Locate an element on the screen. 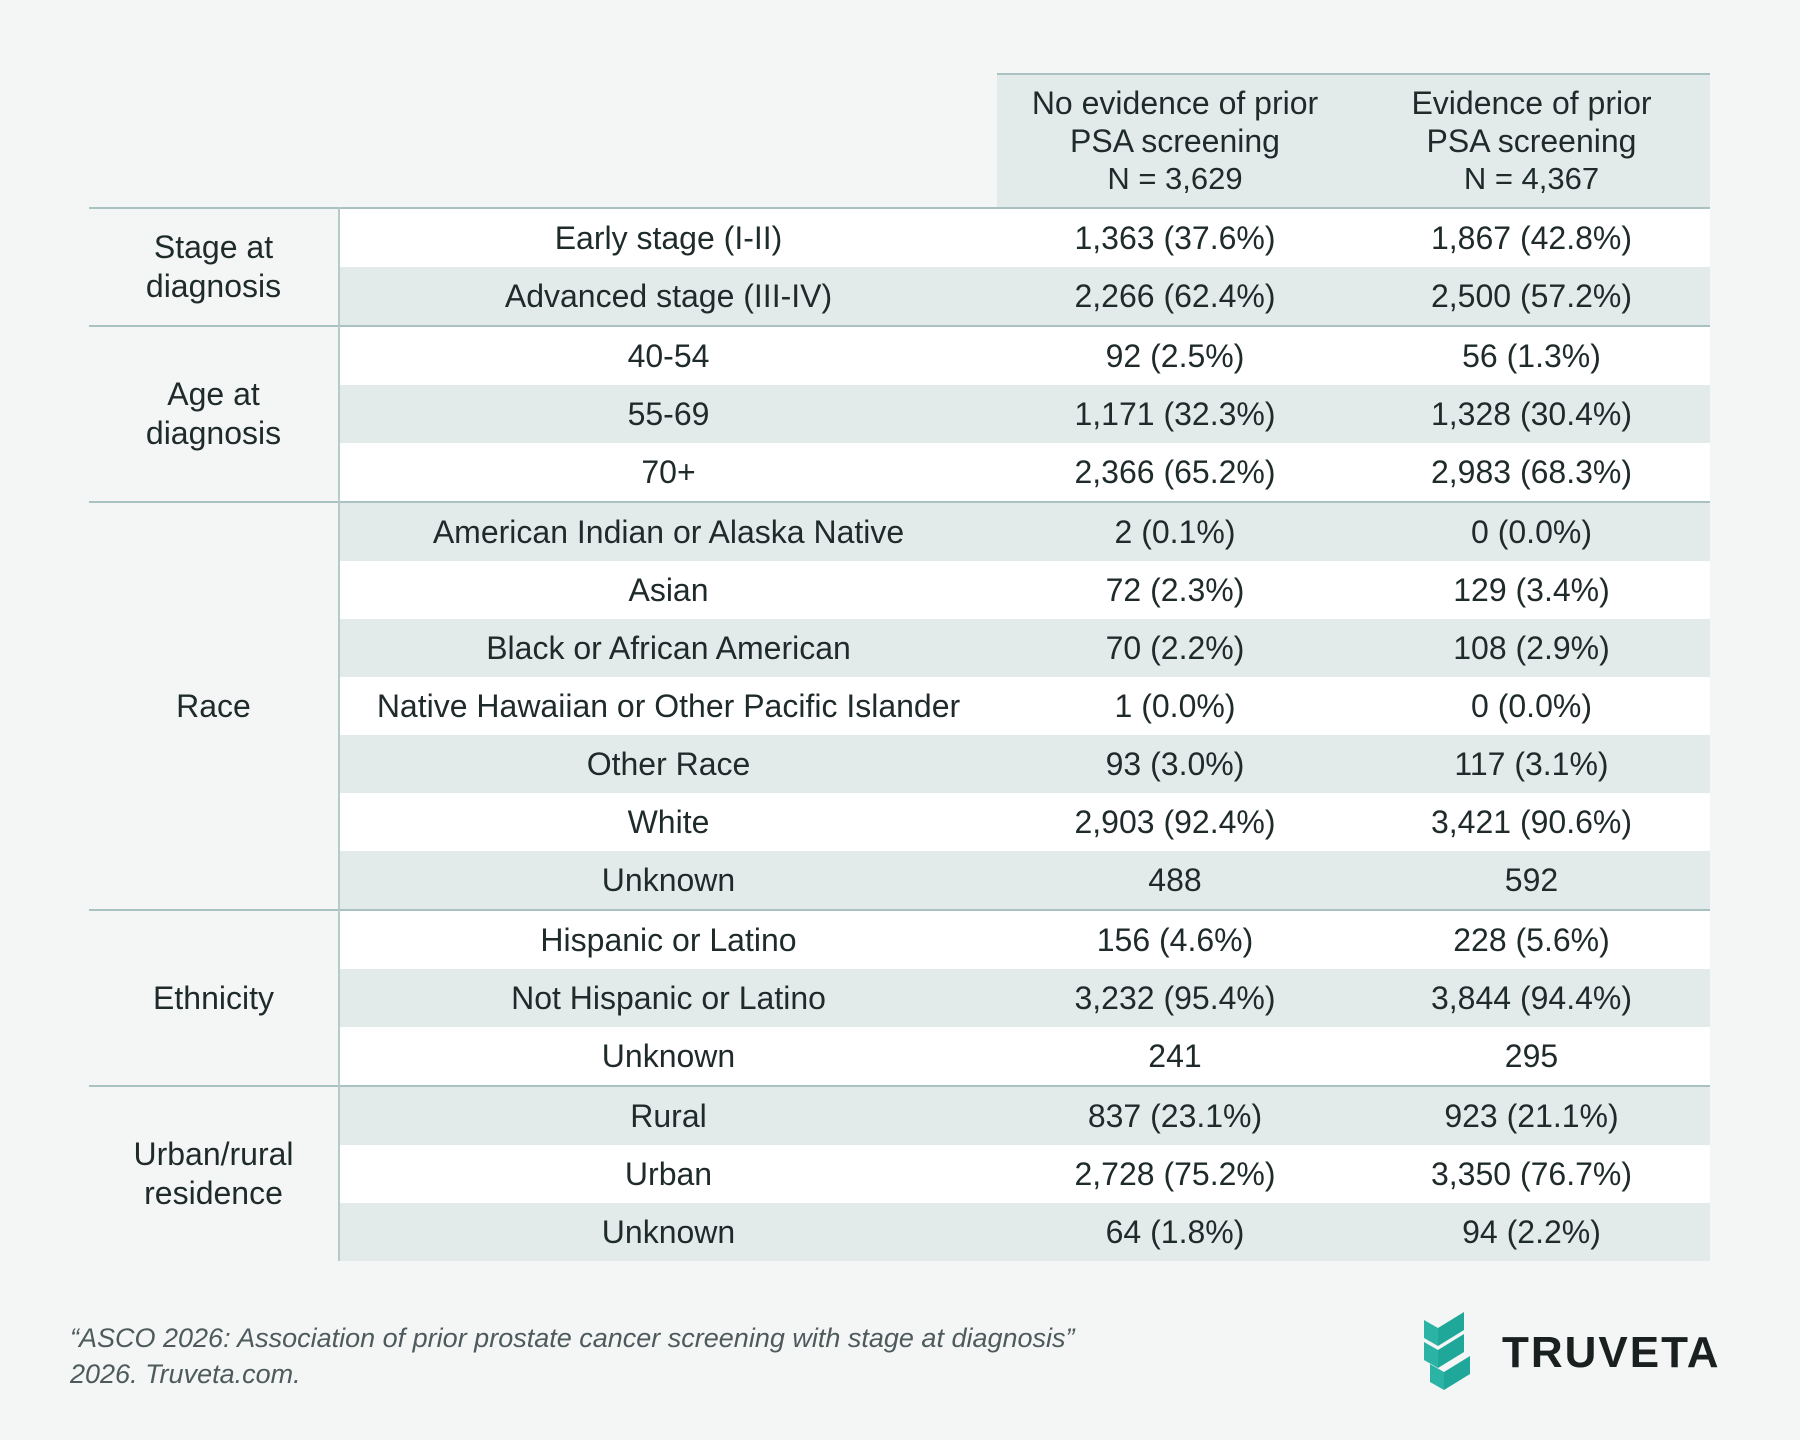  row-label: Other Race is located at coordinates (668, 764).